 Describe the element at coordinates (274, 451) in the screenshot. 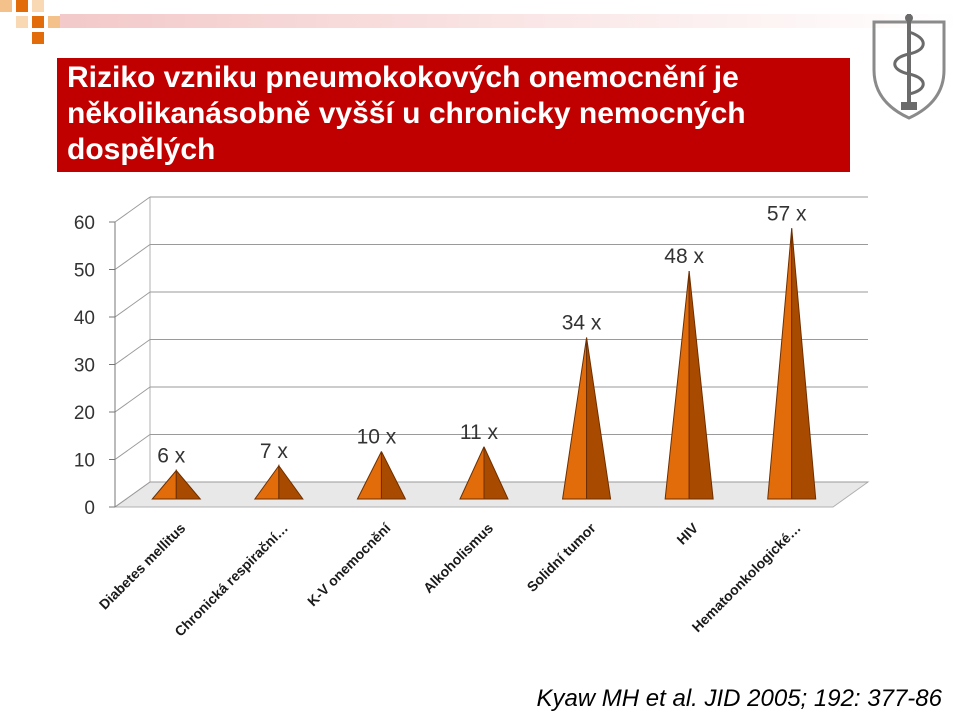

I see `data-label: 7 x` at that location.